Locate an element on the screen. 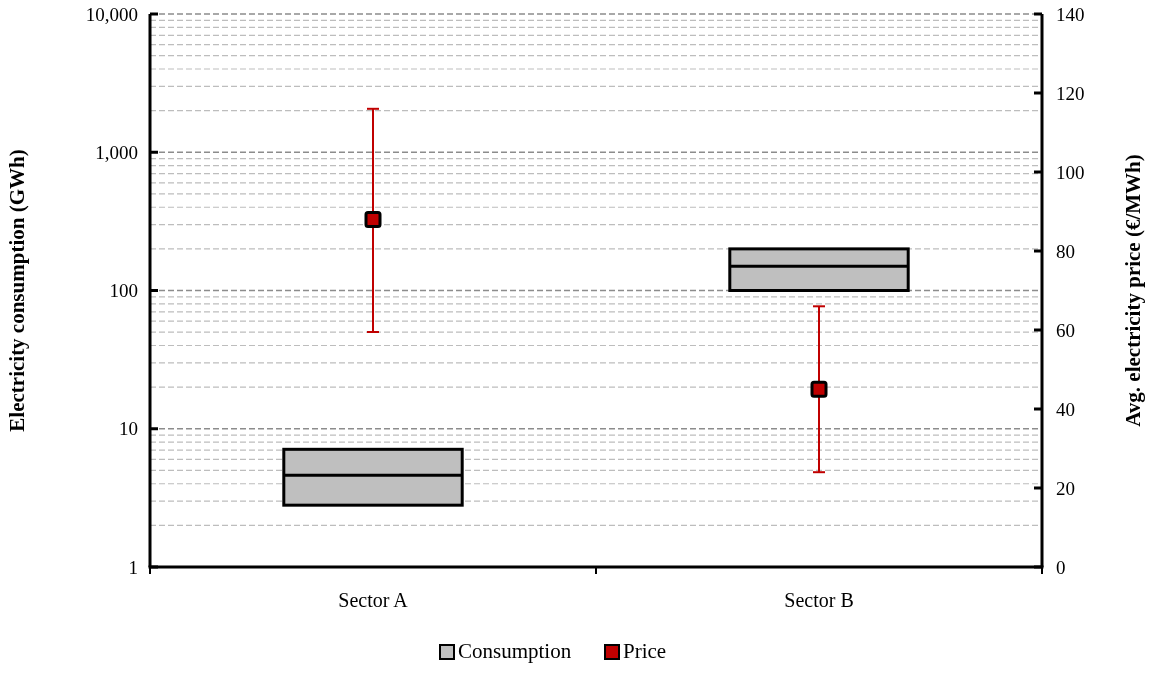 This screenshot has width=1151, height=674. y-tick-label: 1 is located at coordinates (133, 567).